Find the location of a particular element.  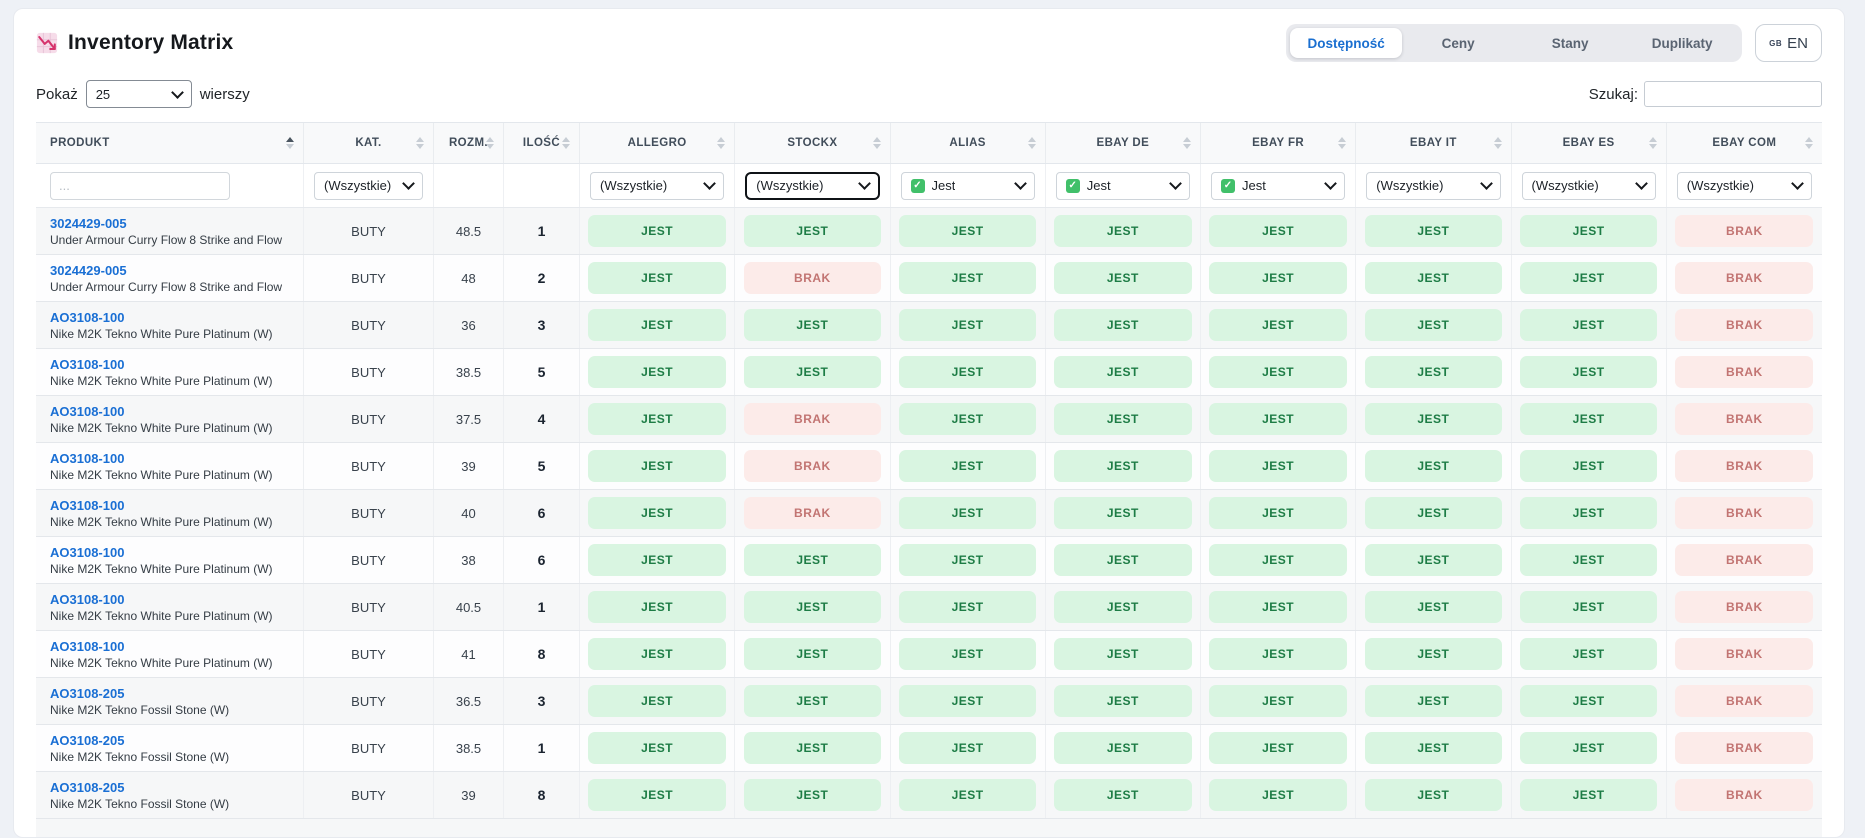

filter-rozm-empty is located at coordinates (469, 185).